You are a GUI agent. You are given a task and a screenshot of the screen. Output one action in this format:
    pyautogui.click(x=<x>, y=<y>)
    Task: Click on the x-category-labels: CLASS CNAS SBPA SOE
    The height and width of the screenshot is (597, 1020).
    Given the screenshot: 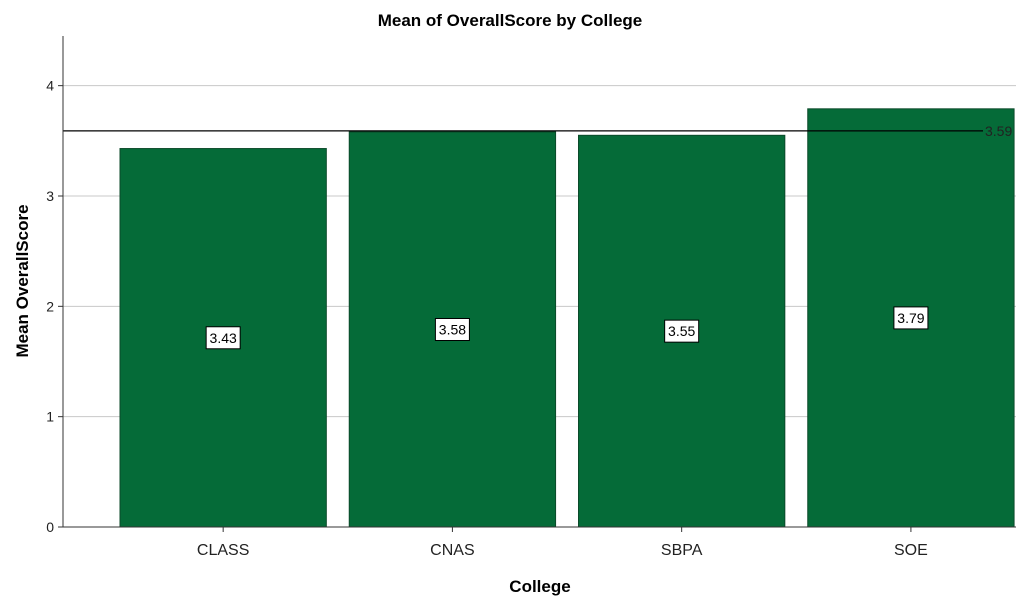 What is the action you would take?
    pyautogui.click(x=562, y=543)
    